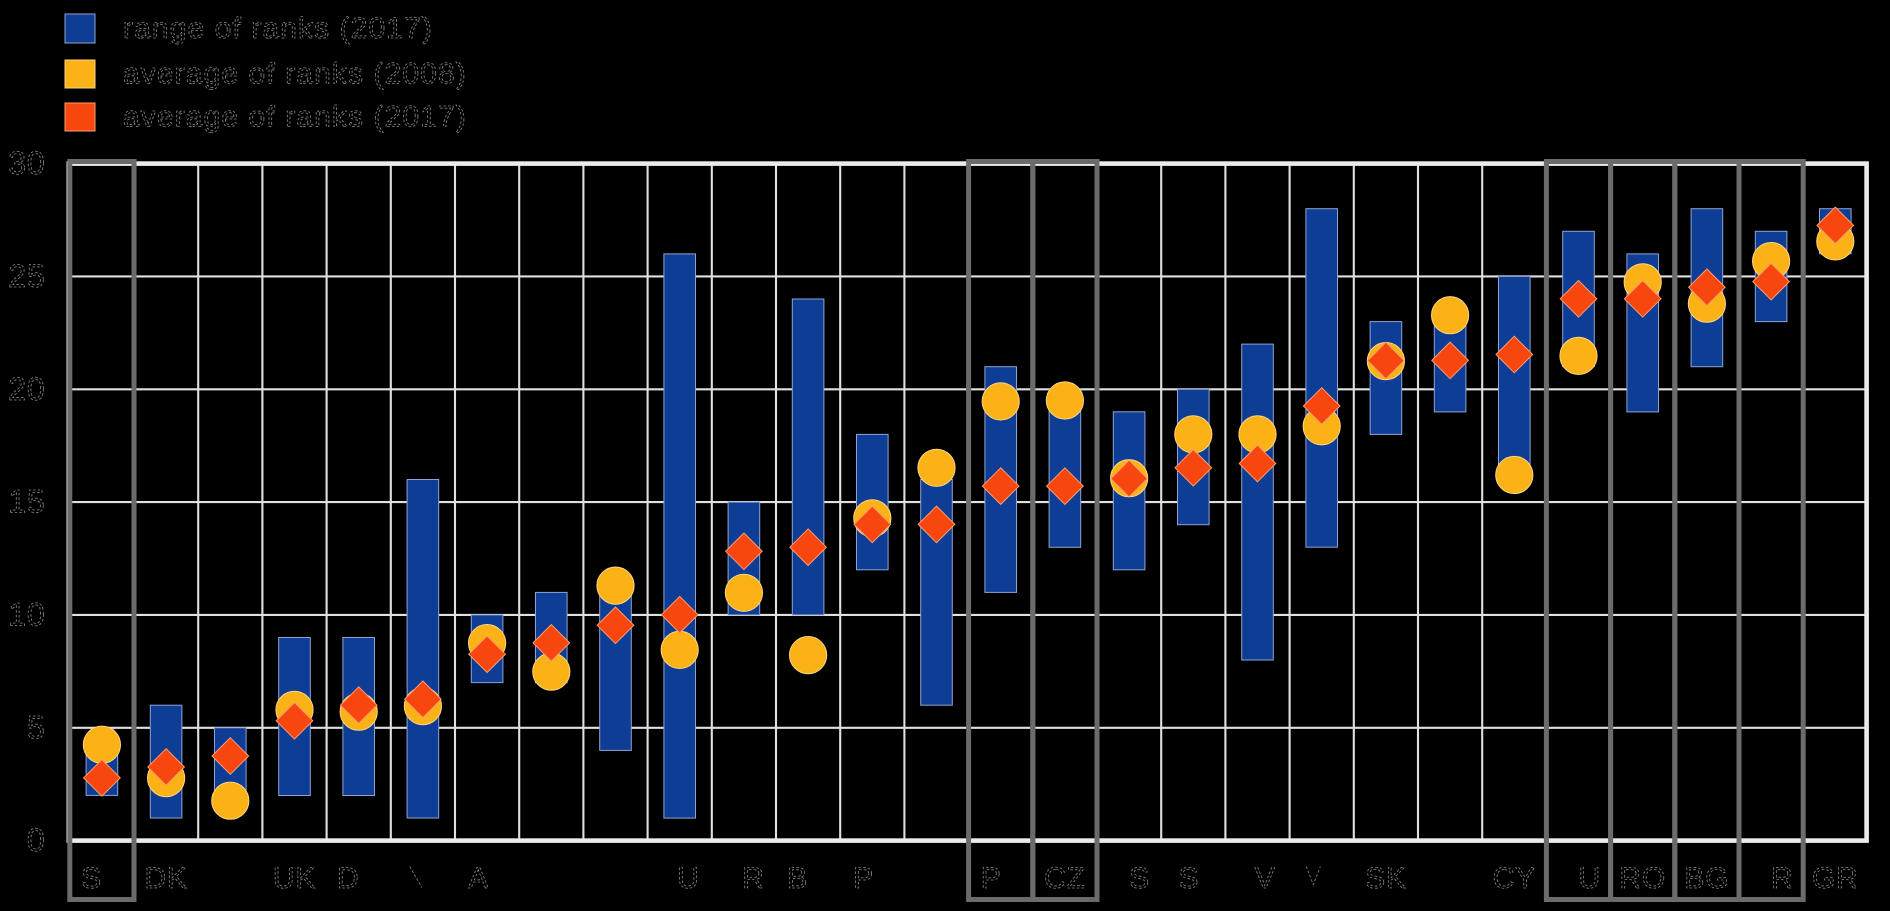 The width and height of the screenshot is (1890, 911). What do you see at coordinates (616, 878) in the screenshot?
I see `svg-text: IE` at bounding box center [616, 878].